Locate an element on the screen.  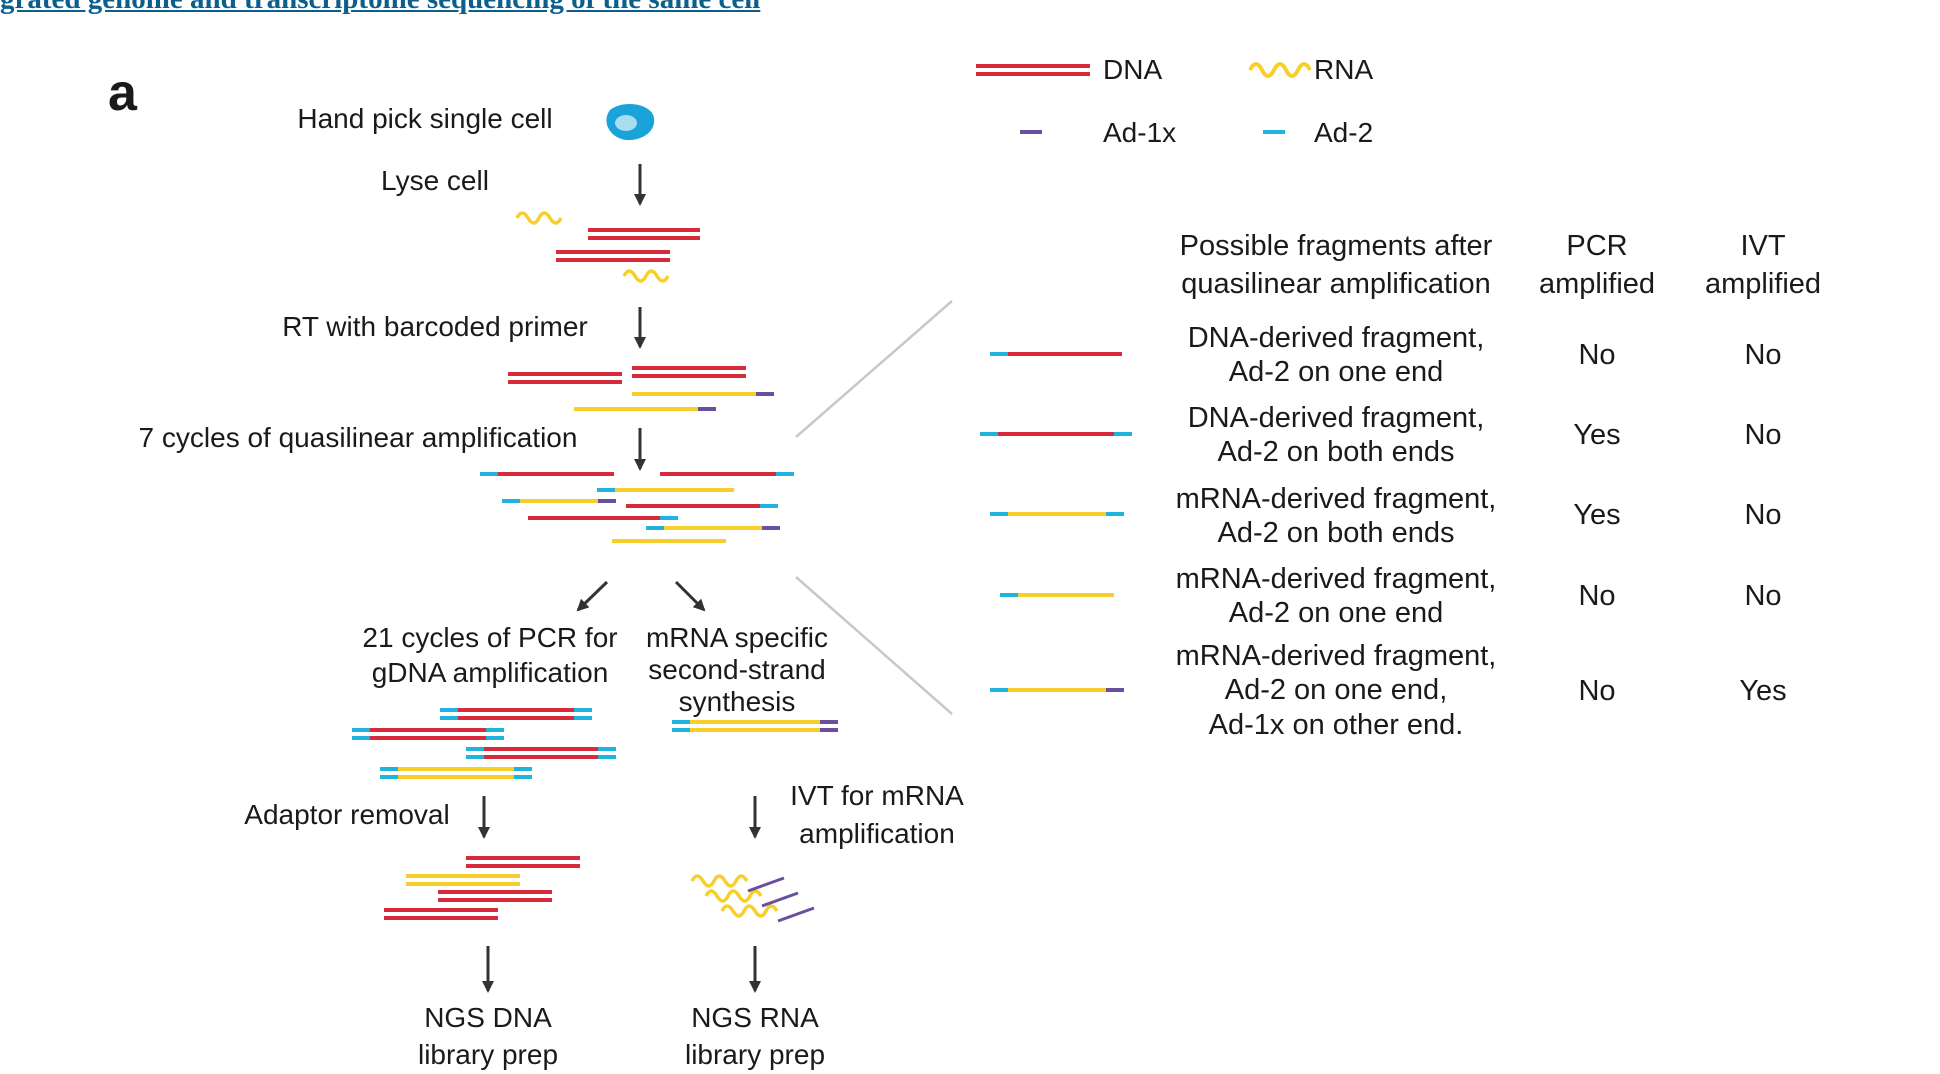
legend-rna-mark is located at coordinates (1280, 70).